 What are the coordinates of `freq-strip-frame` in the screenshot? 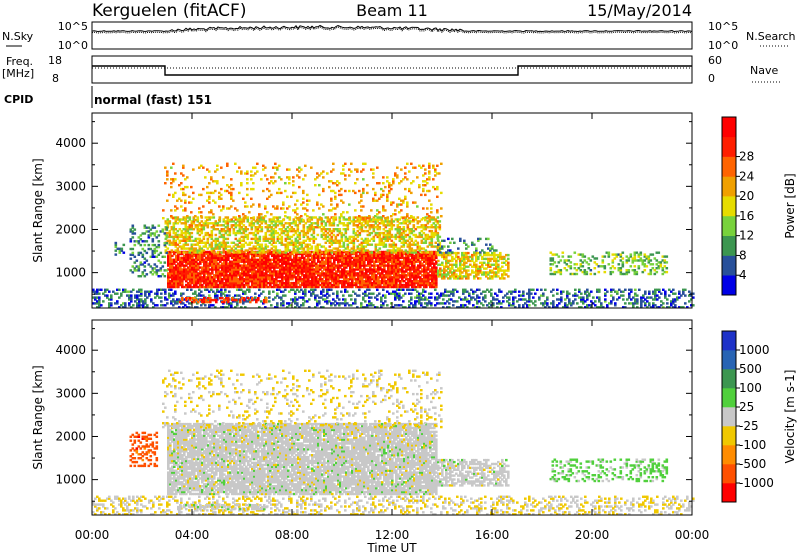 It's located at (392, 69).